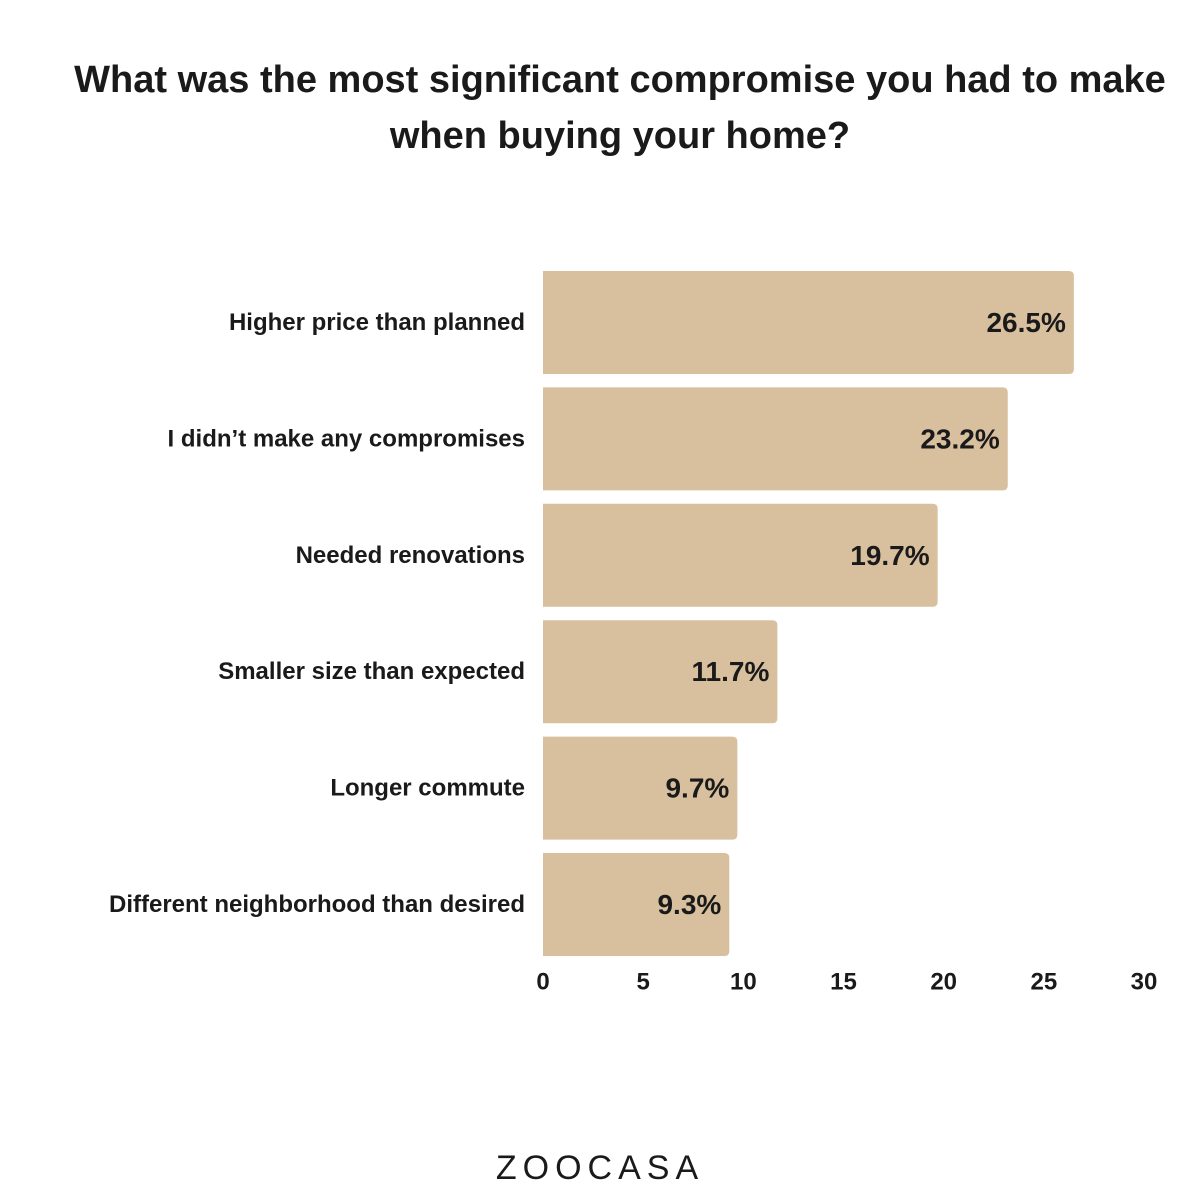  What do you see at coordinates (943, 982) in the screenshot?
I see `x-tick-label: 20` at bounding box center [943, 982].